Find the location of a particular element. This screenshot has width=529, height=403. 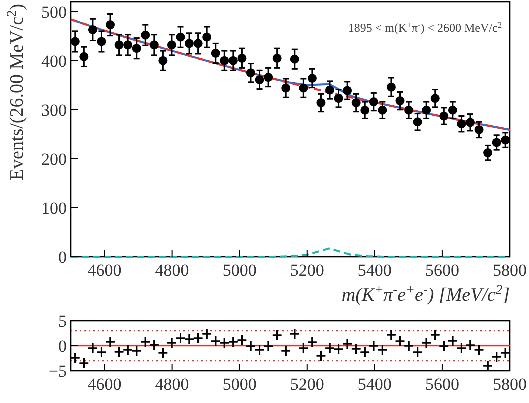

y-tick-label: 300 is located at coordinates (54, 110).